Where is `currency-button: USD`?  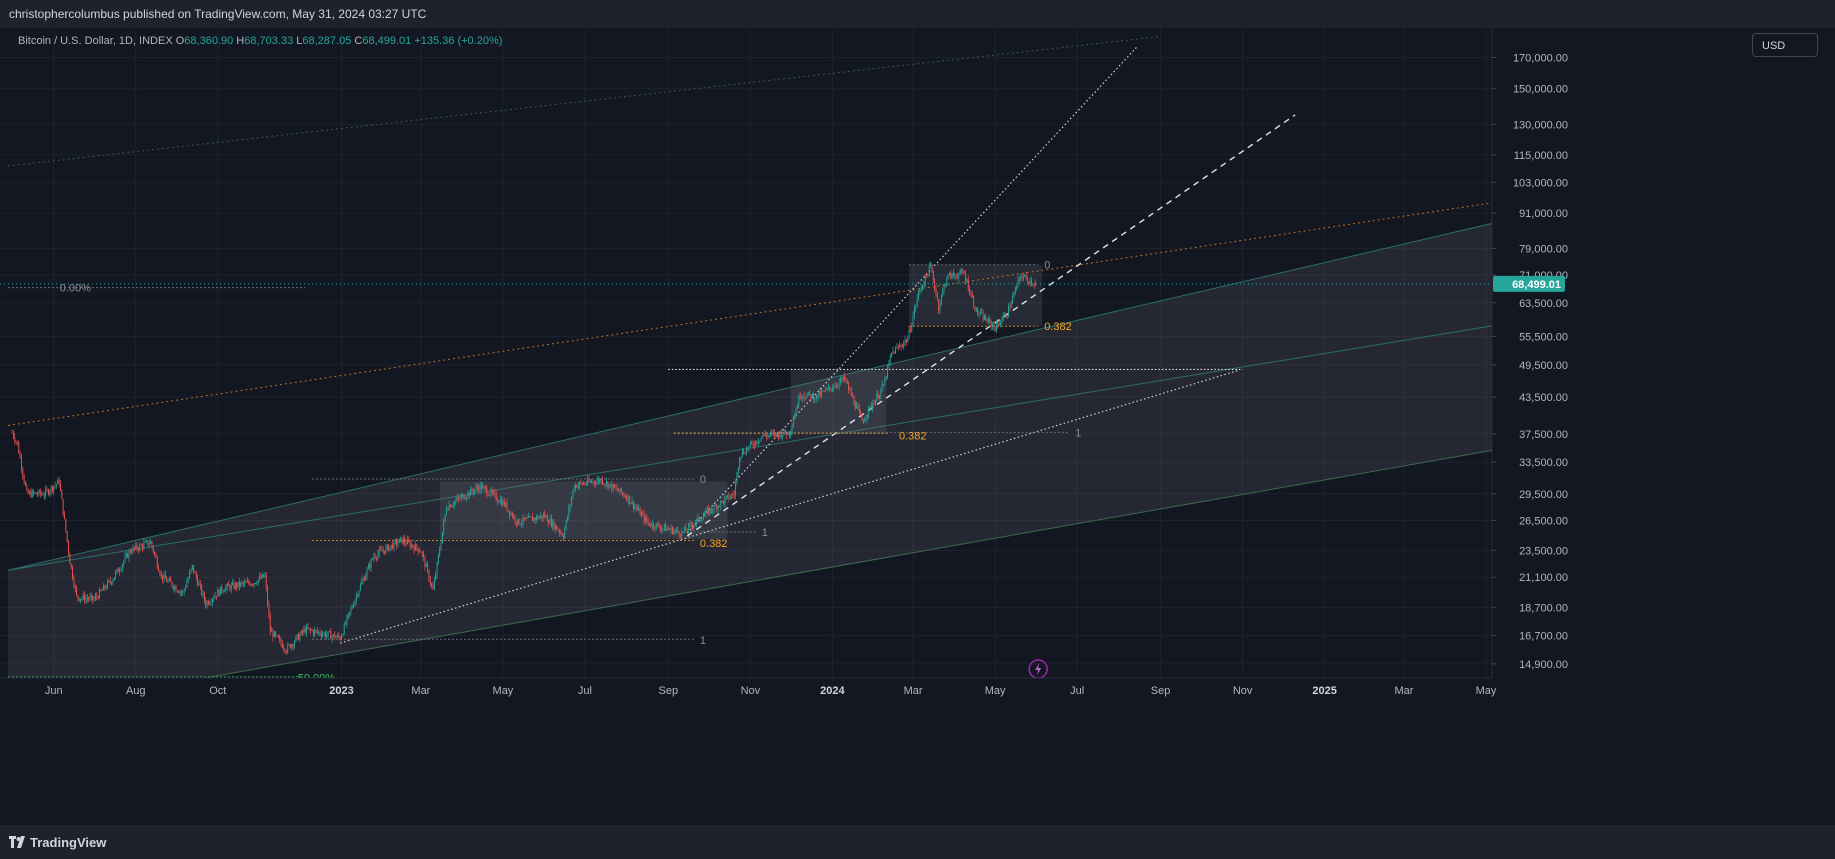
currency-button: USD is located at coordinates (1785, 45).